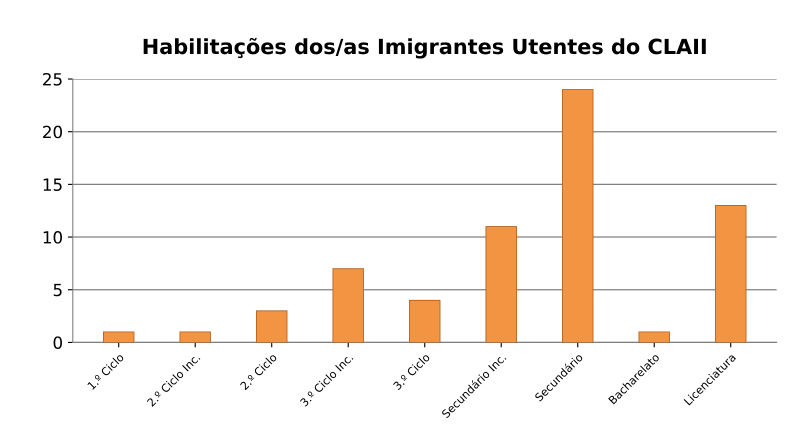  I want to click on chart-title: Habilitações dos/as Imigrantes Utentes do CLAII, so click(425, 48).